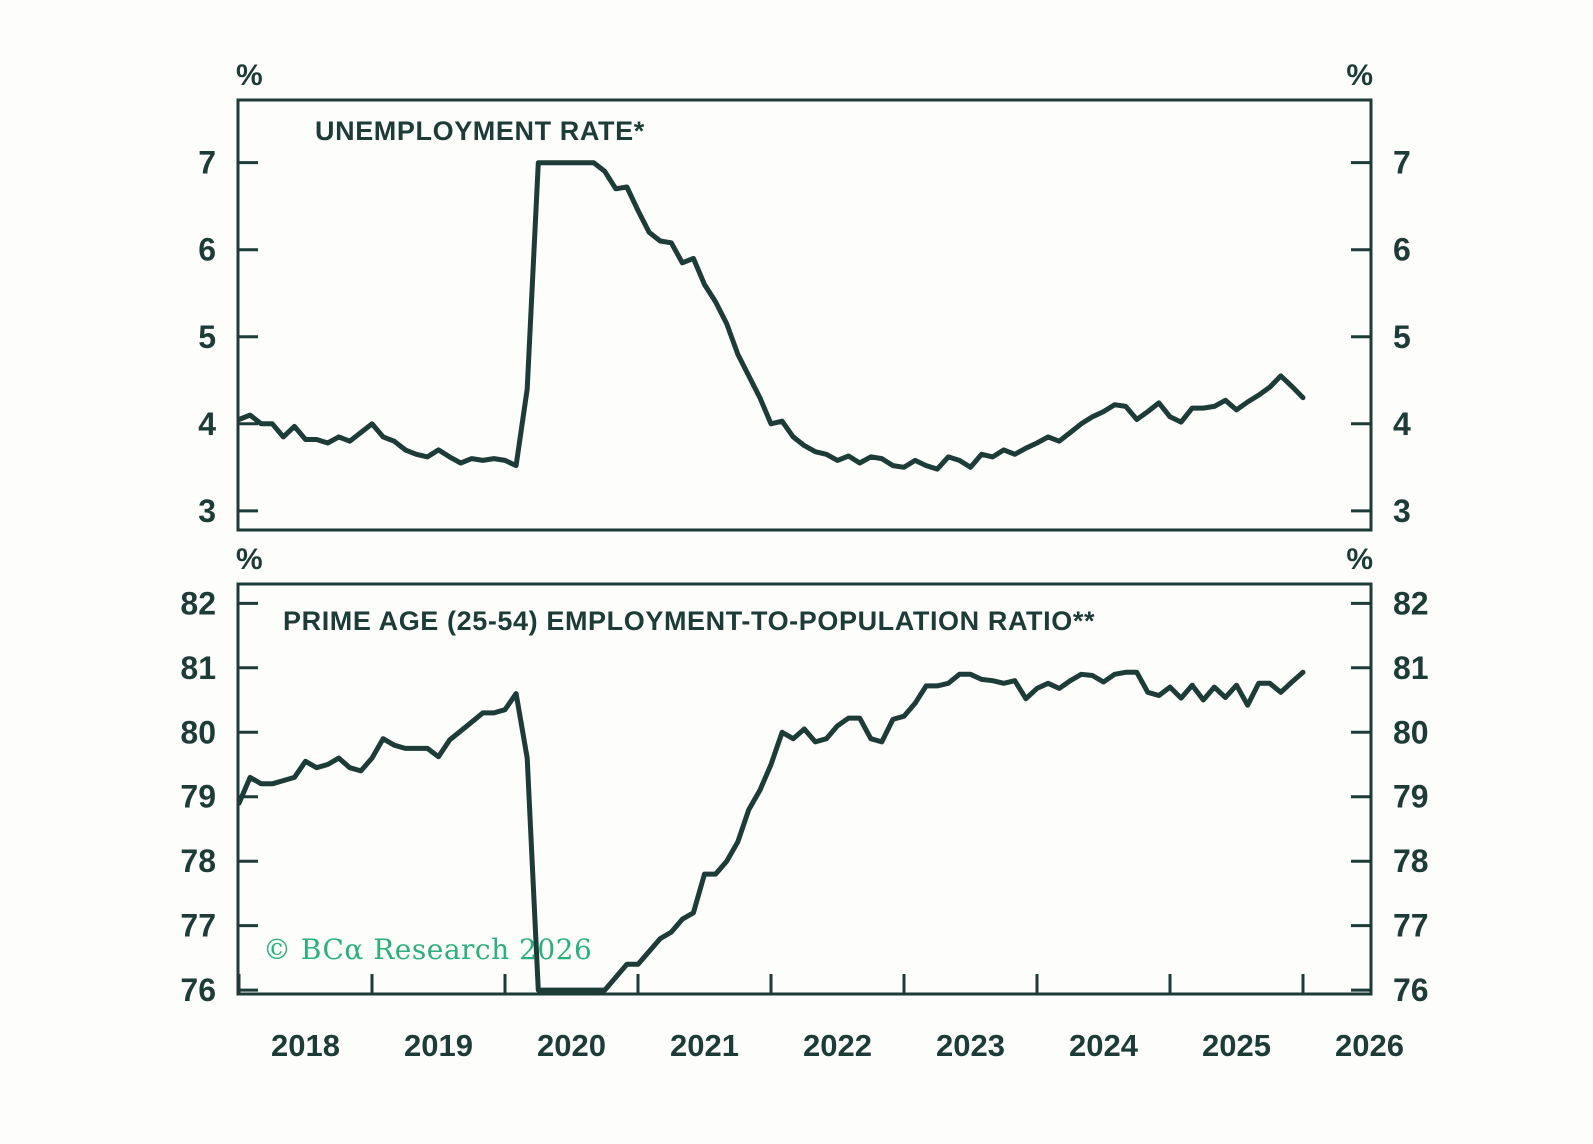  Describe the element at coordinates (970, 1045) in the screenshot. I see `axis-label: 2023` at that location.